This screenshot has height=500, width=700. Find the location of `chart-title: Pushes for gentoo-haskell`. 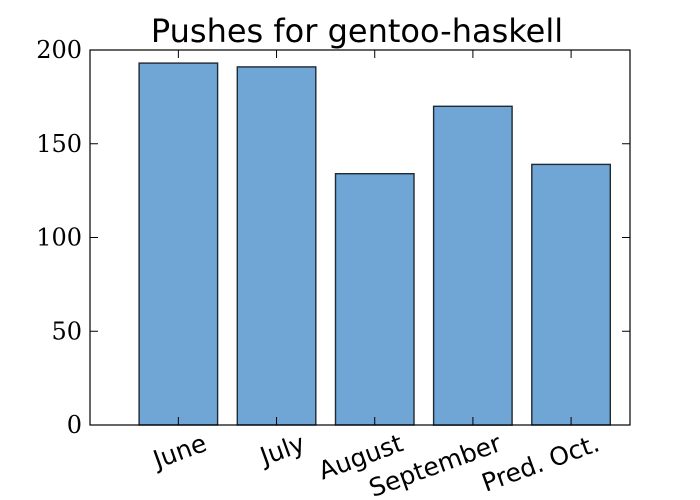

chart-title: Pushes for gentoo-haskell is located at coordinates (357, 31).